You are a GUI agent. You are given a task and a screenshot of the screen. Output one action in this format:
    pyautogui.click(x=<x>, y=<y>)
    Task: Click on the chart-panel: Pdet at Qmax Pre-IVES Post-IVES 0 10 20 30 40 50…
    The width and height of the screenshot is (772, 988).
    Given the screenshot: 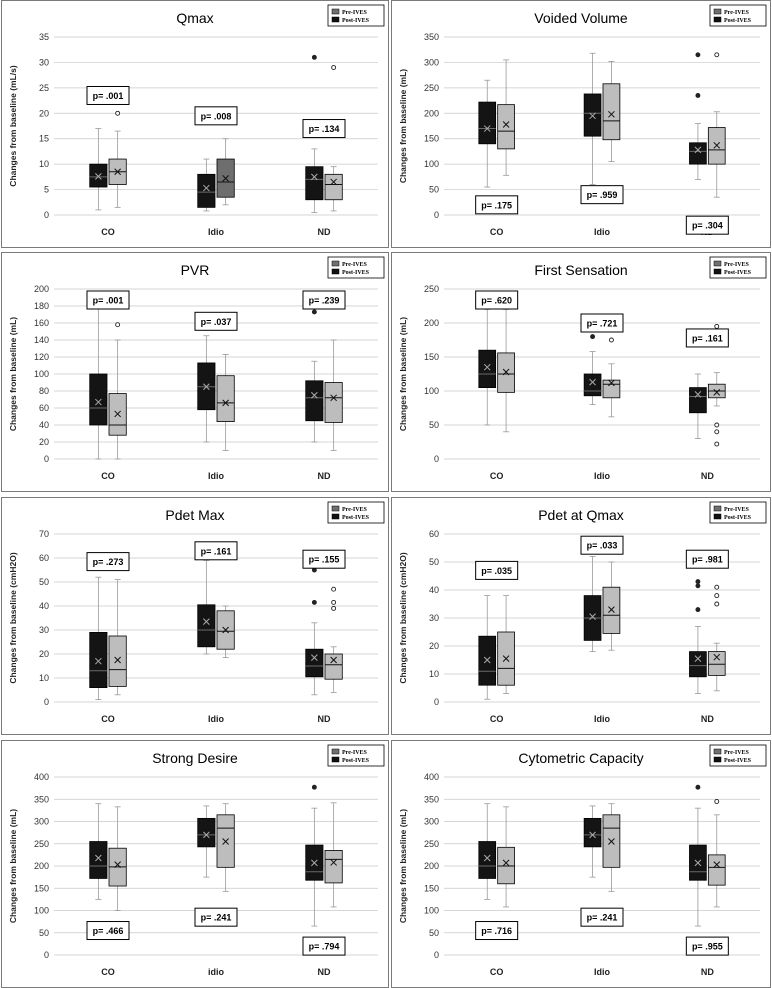 What is the action you would take?
    pyautogui.click(x=581, y=616)
    